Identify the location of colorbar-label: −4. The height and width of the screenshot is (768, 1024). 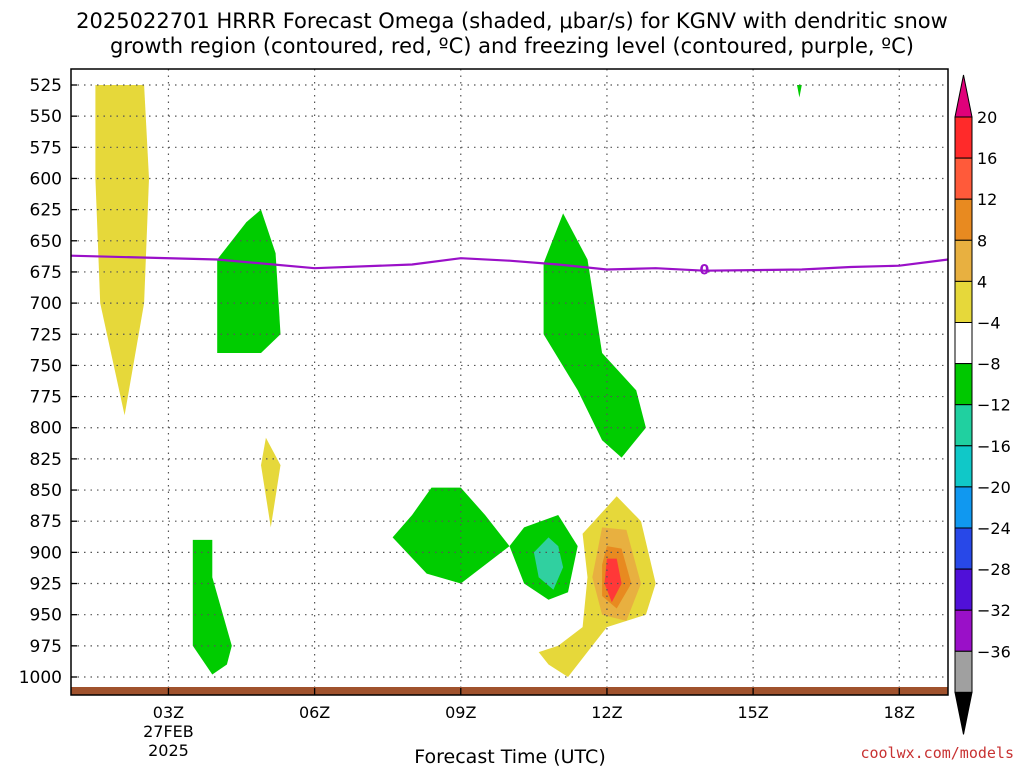
(989, 323).